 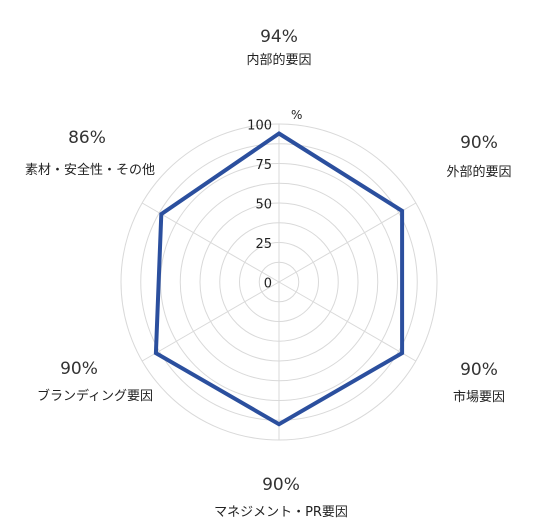 I want to click on tick-label: 25, so click(x=263, y=244).